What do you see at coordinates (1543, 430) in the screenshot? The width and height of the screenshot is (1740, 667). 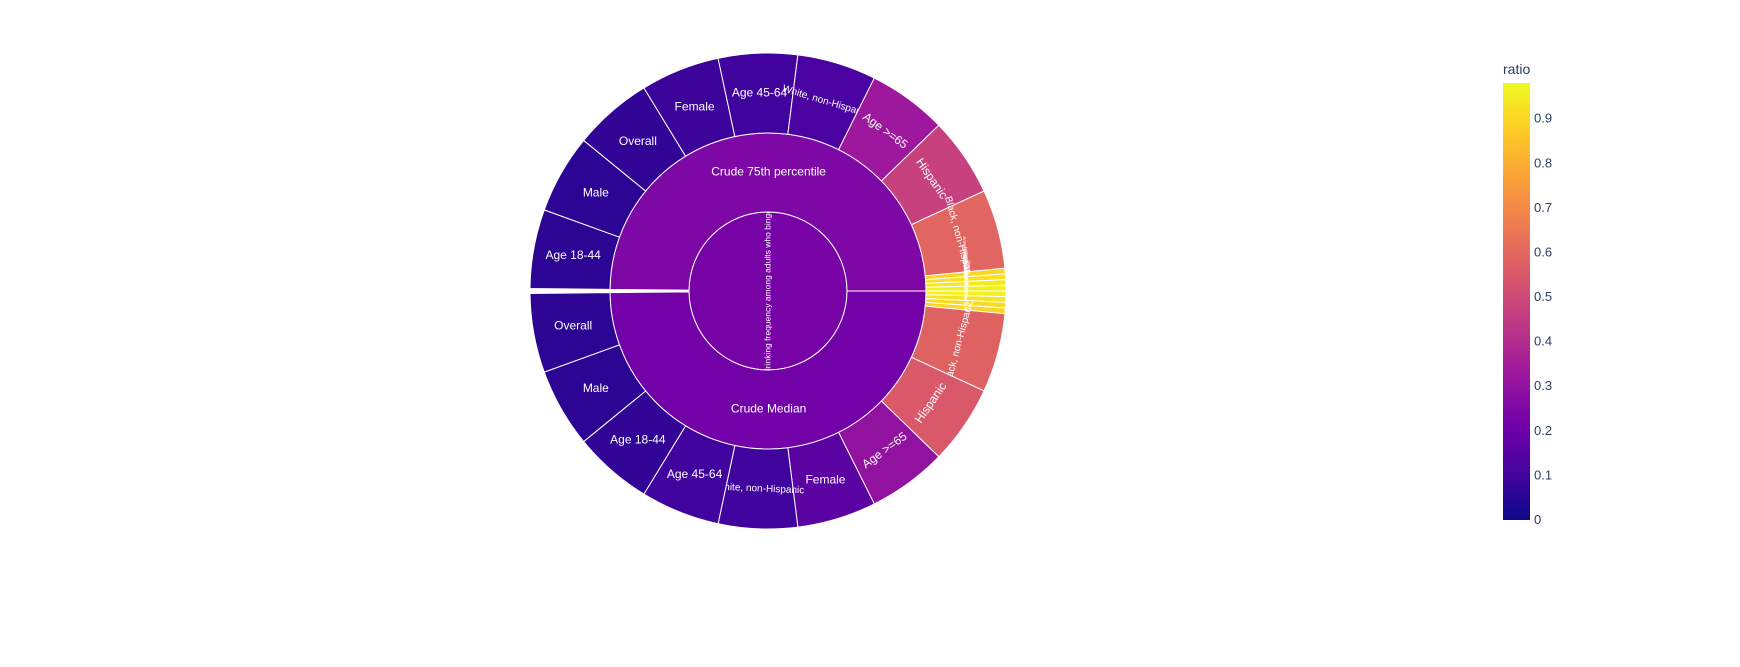 I see `colorbar-tick-label: 0.2` at bounding box center [1543, 430].